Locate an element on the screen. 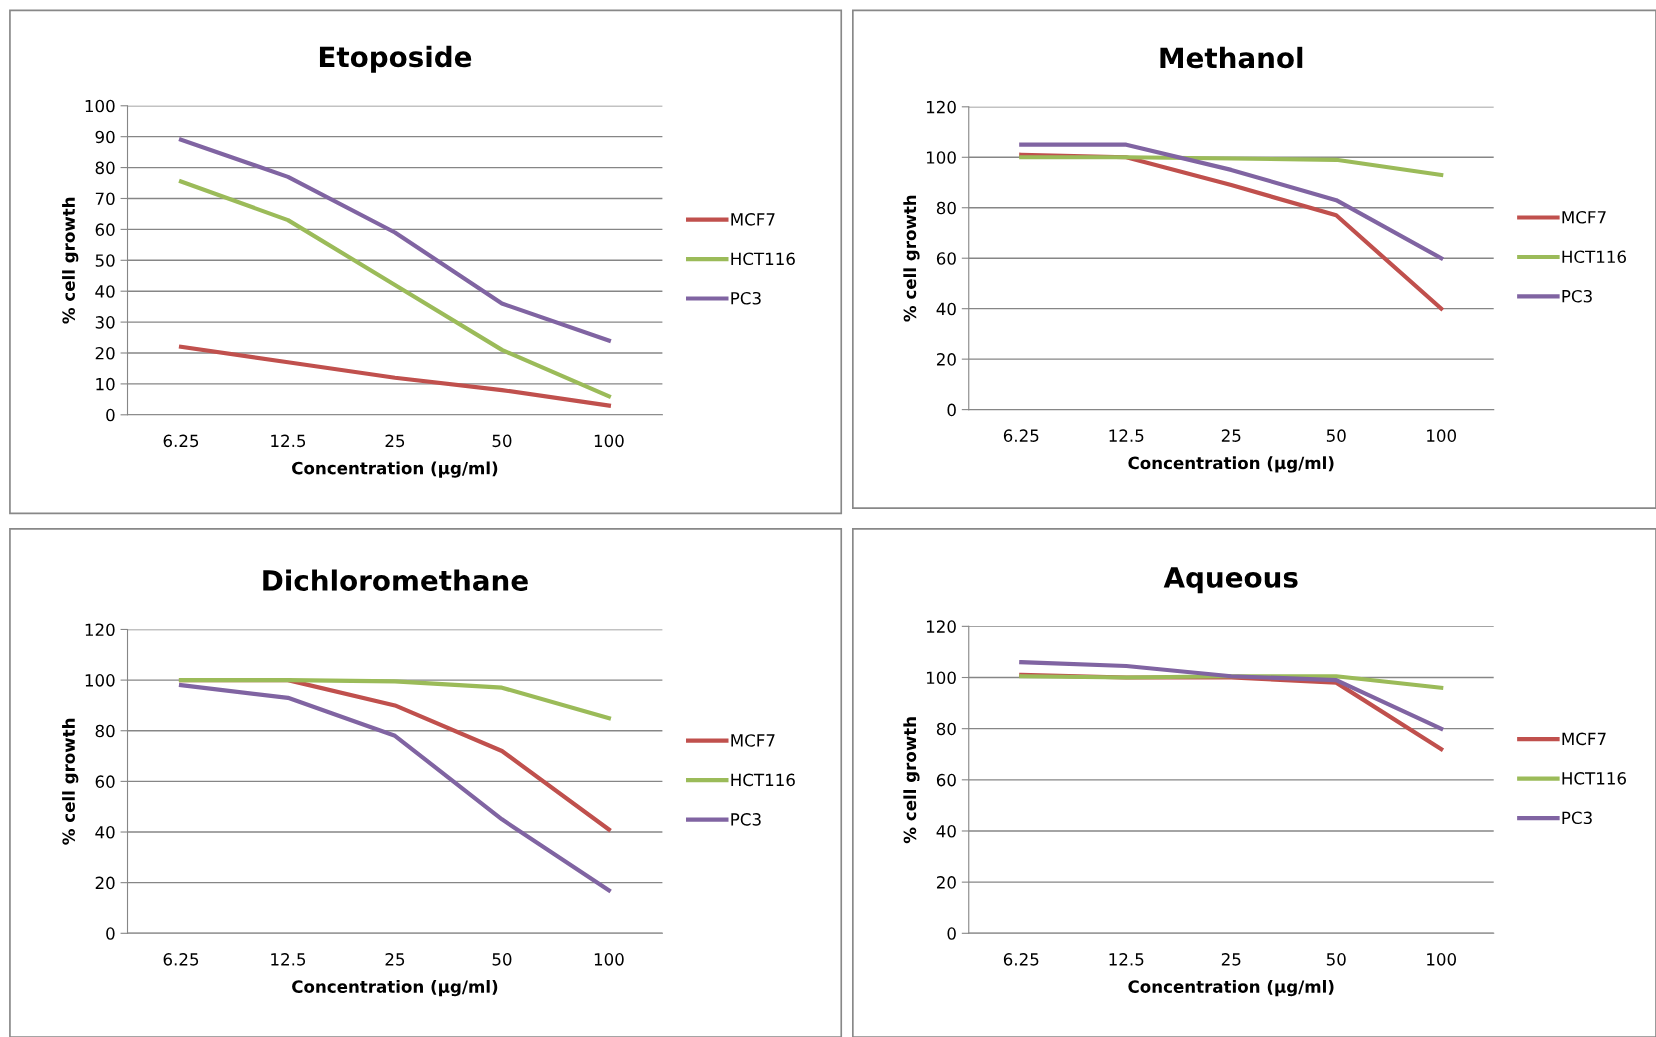 The width and height of the screenshot is (1656, 1037). chart-title: Dichloromethane is located at coordinates (395, 580).